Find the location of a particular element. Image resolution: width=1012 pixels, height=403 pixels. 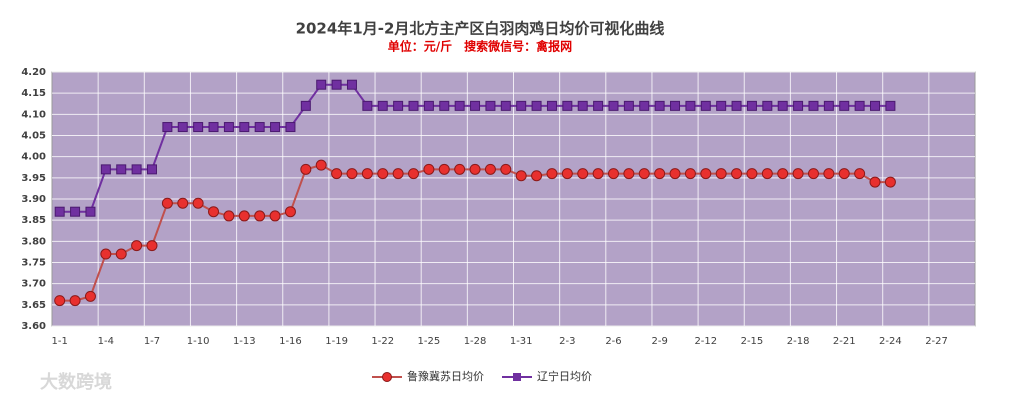

y-tick-label: 3.95 is located at coordinates (33, 178).